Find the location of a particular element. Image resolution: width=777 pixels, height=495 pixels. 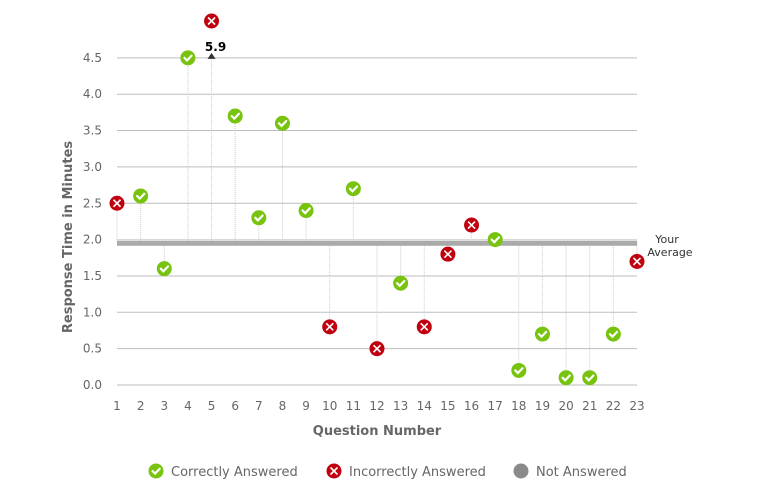

x-tick-label: 23 is located at coordinates (636, 406).